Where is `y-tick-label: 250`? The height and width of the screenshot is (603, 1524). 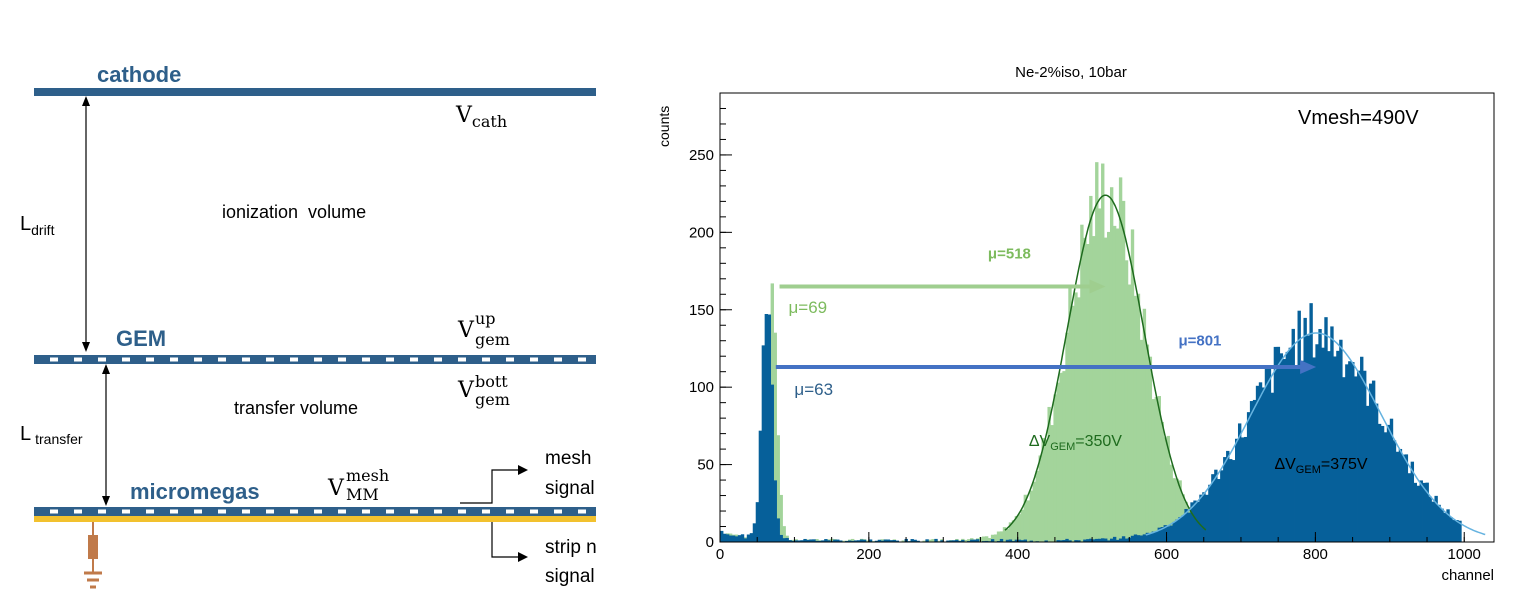
y-tick-label: 250 is located at coordinates (701, 155).